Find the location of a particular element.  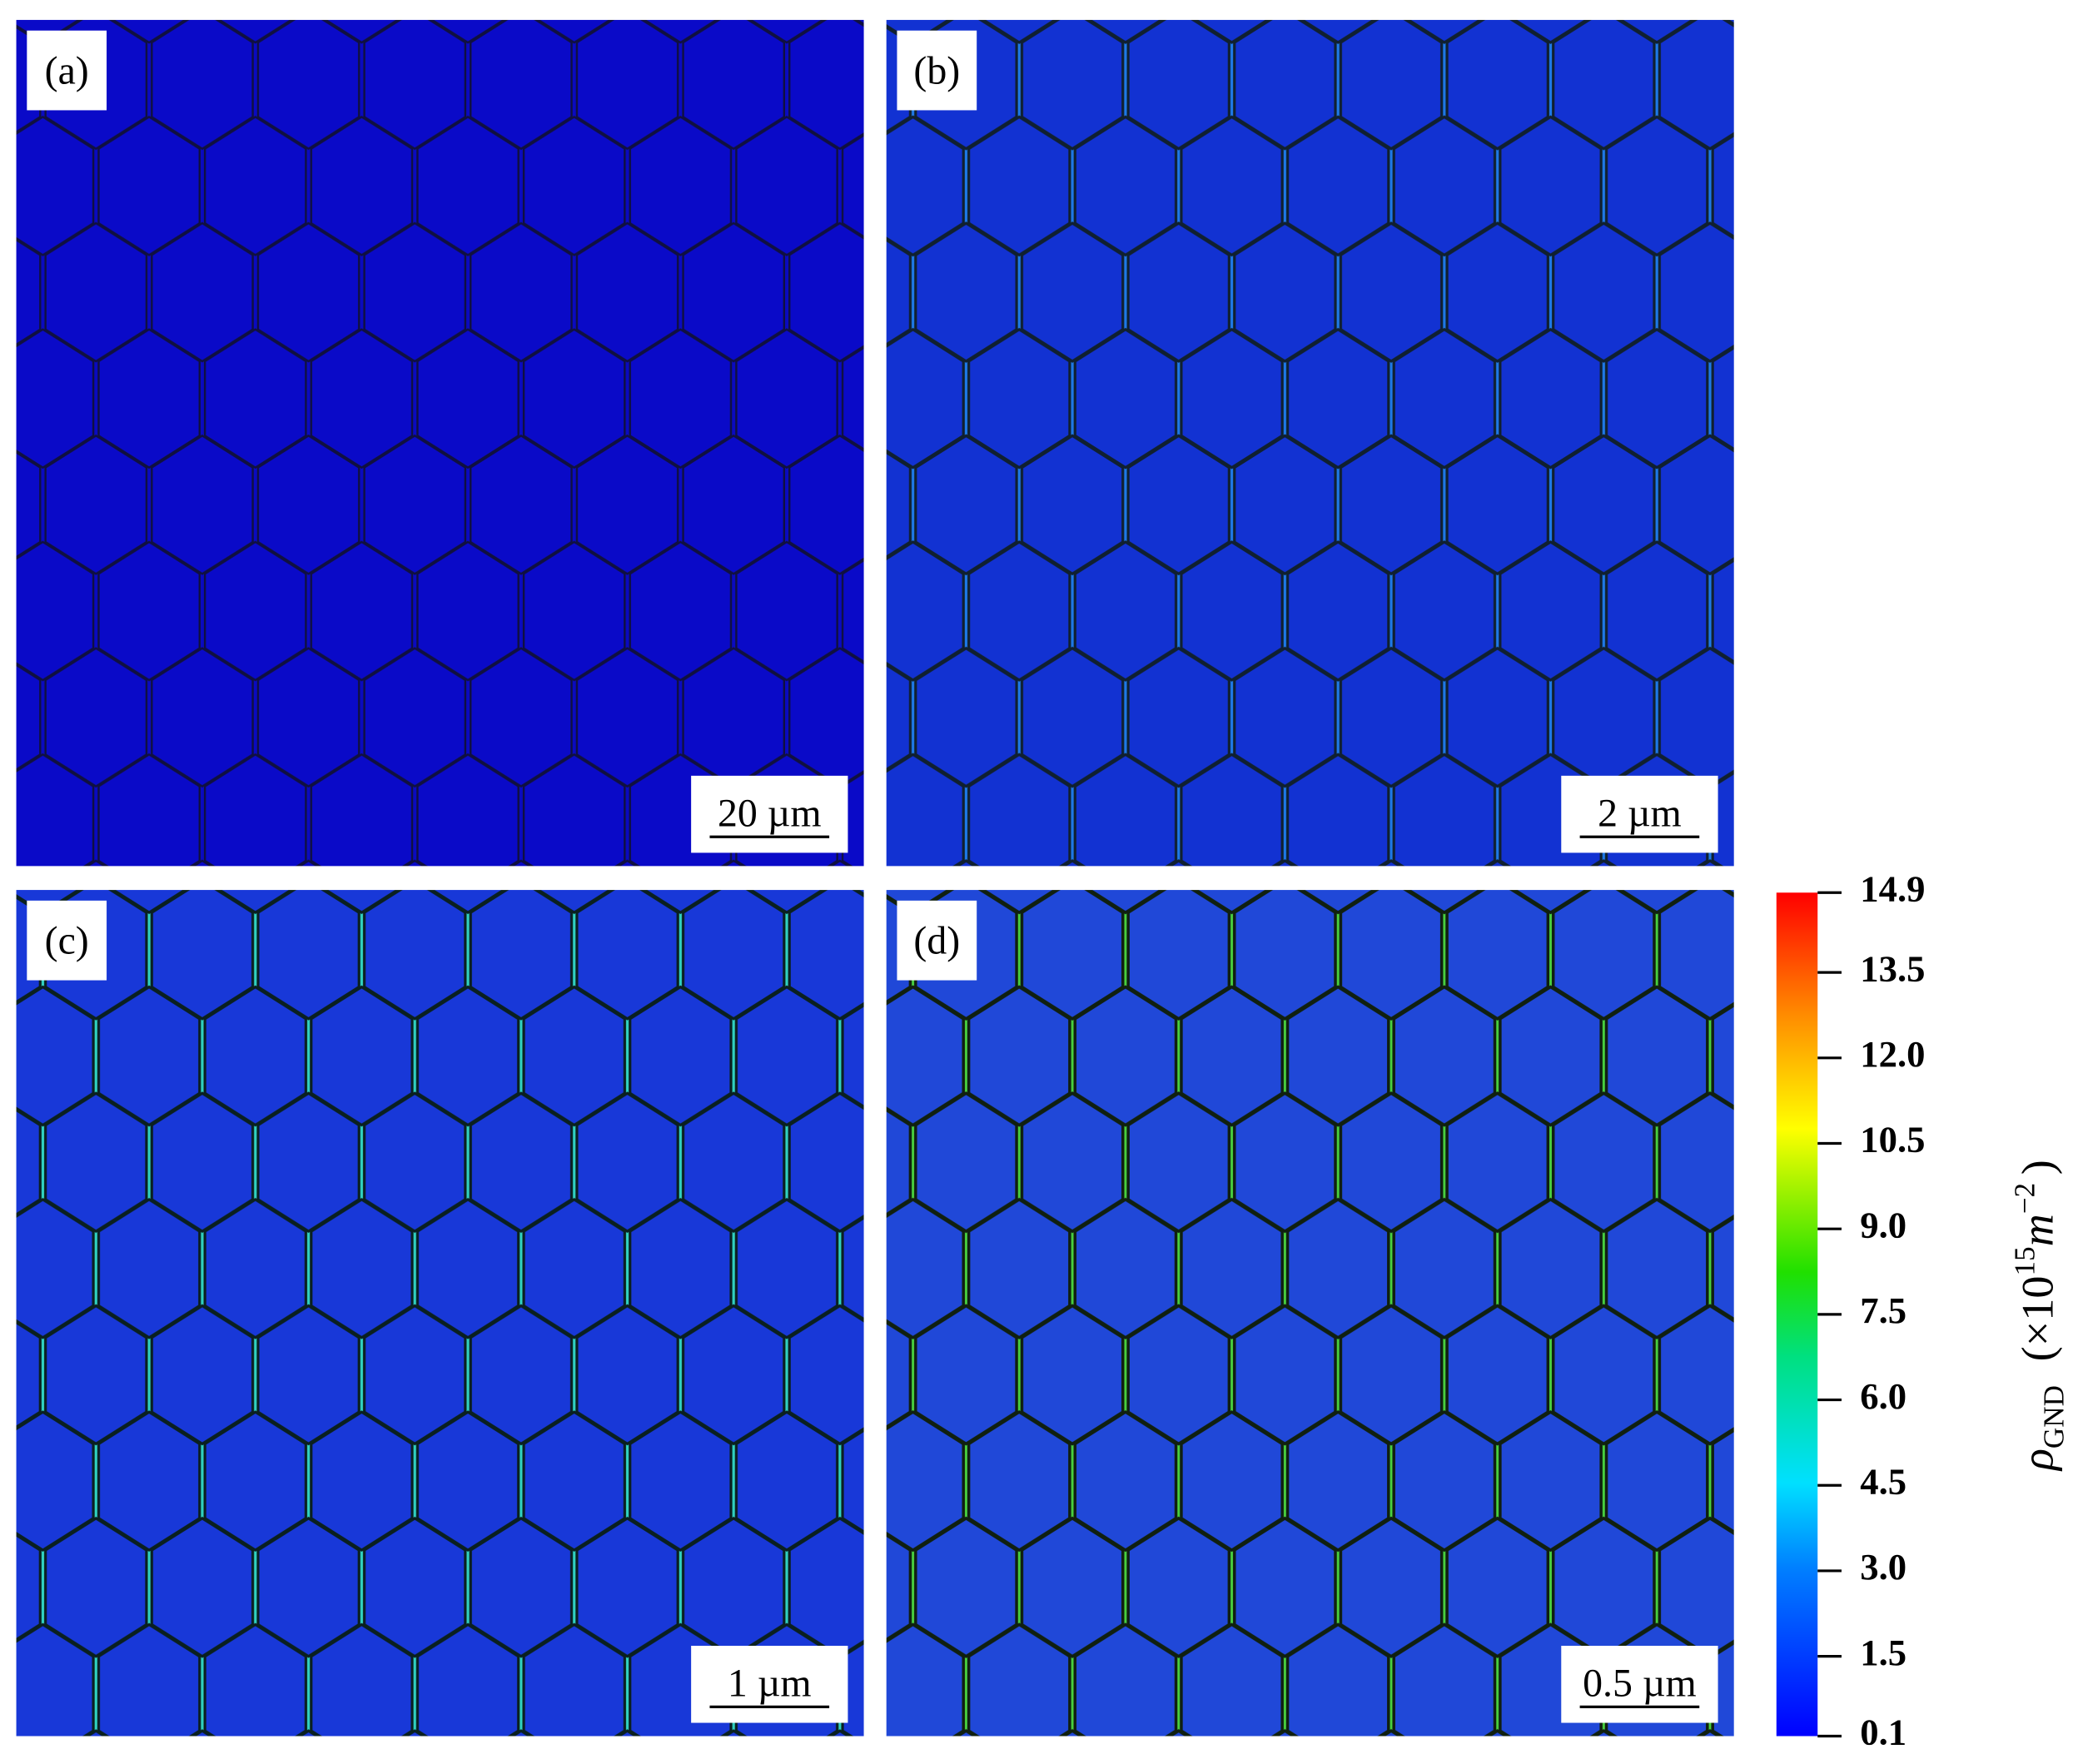

panel-label: (b) is located at coordinates (937, 71).